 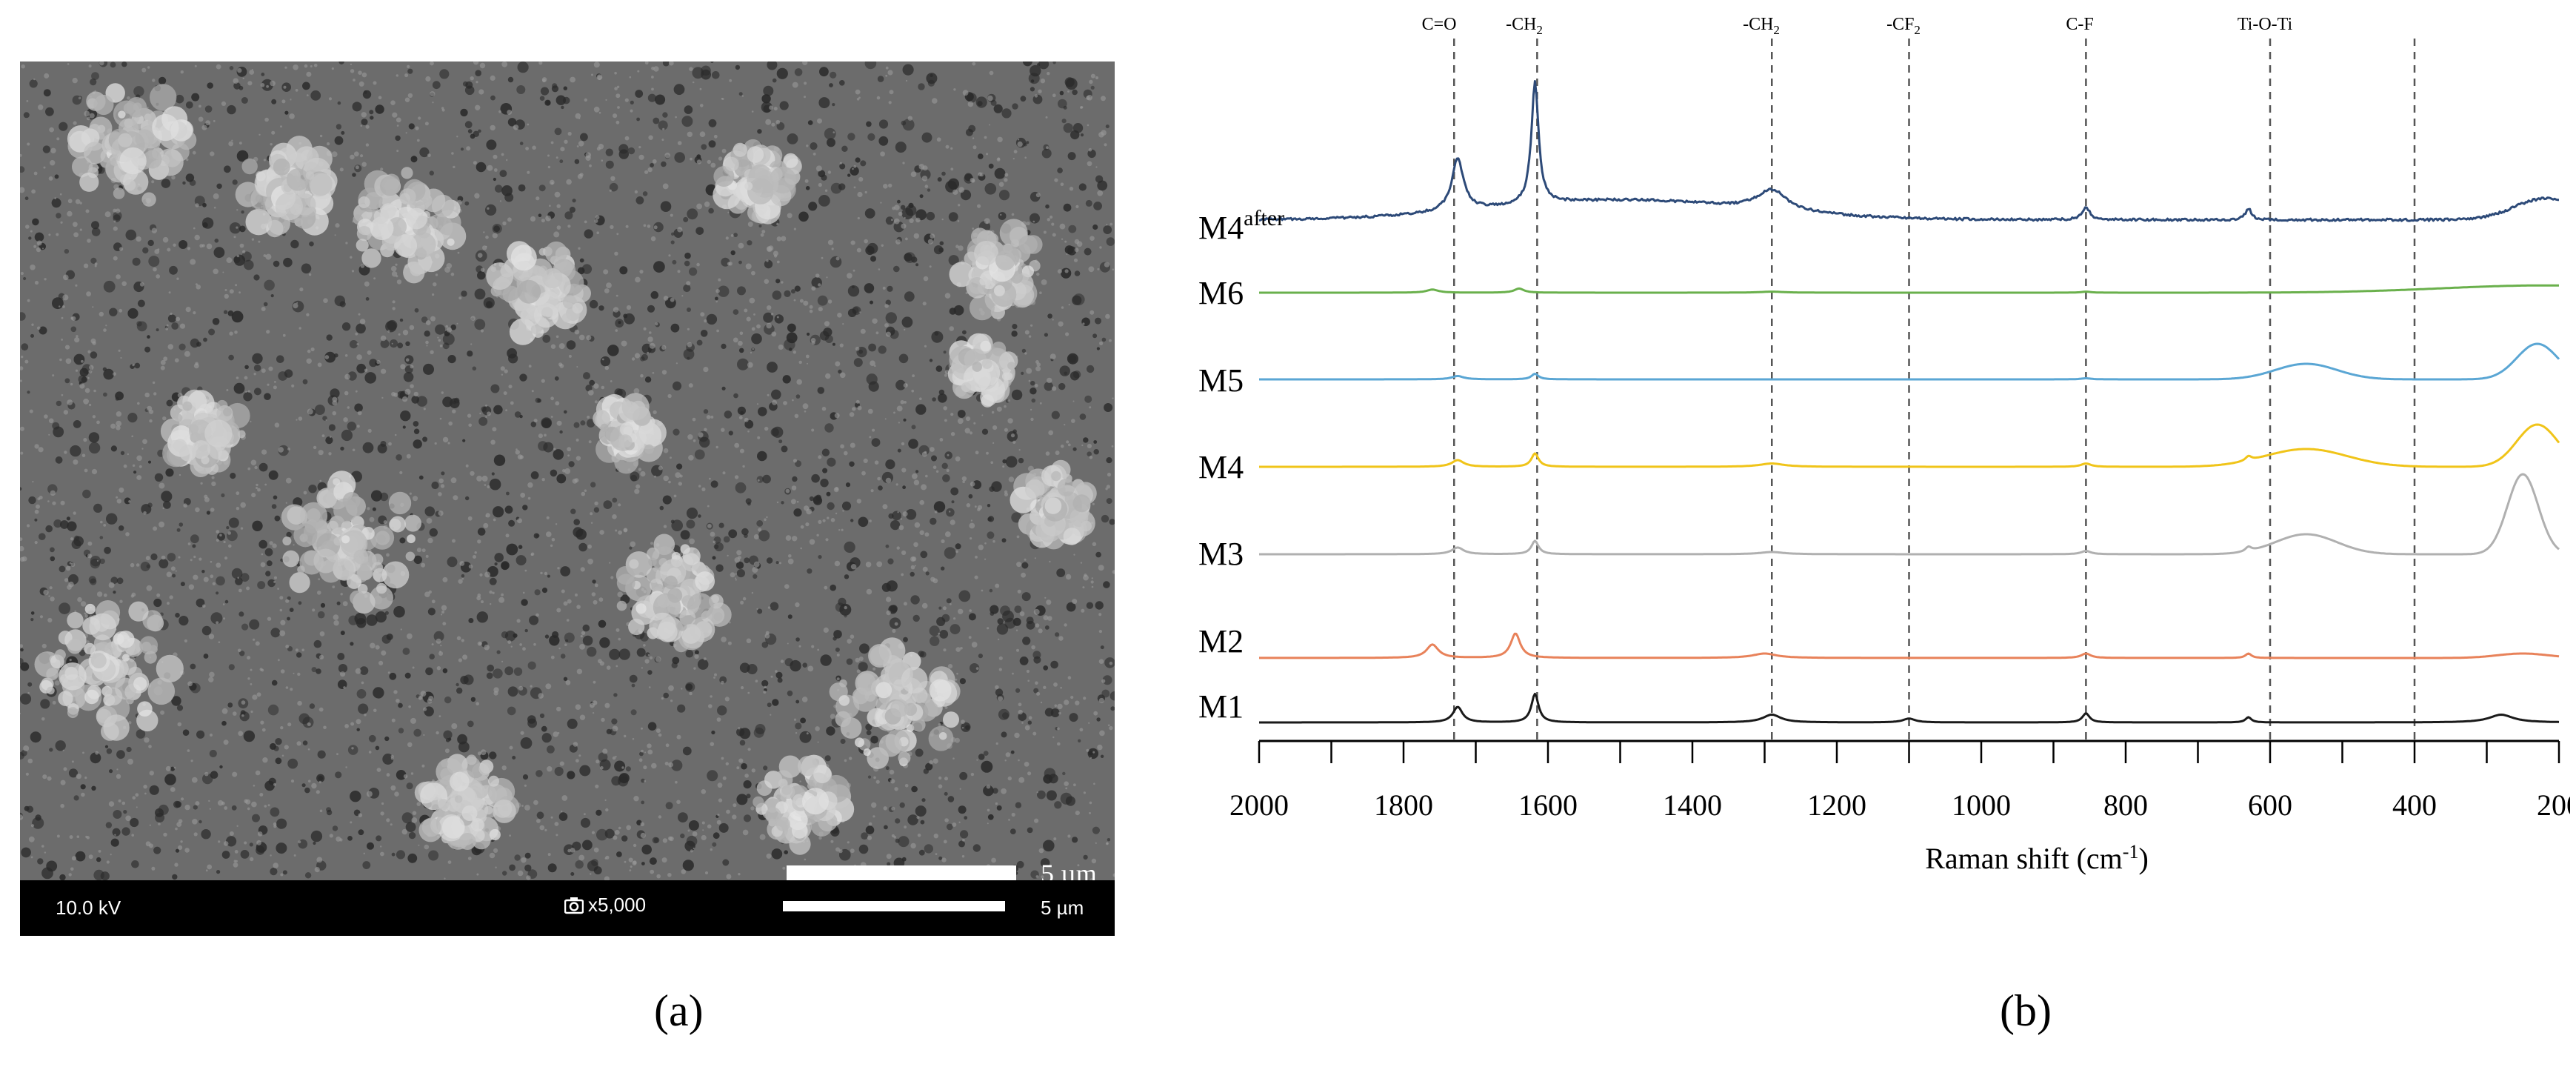 I want to click on series-label-m1: M1, so click(x=1221, y=707).